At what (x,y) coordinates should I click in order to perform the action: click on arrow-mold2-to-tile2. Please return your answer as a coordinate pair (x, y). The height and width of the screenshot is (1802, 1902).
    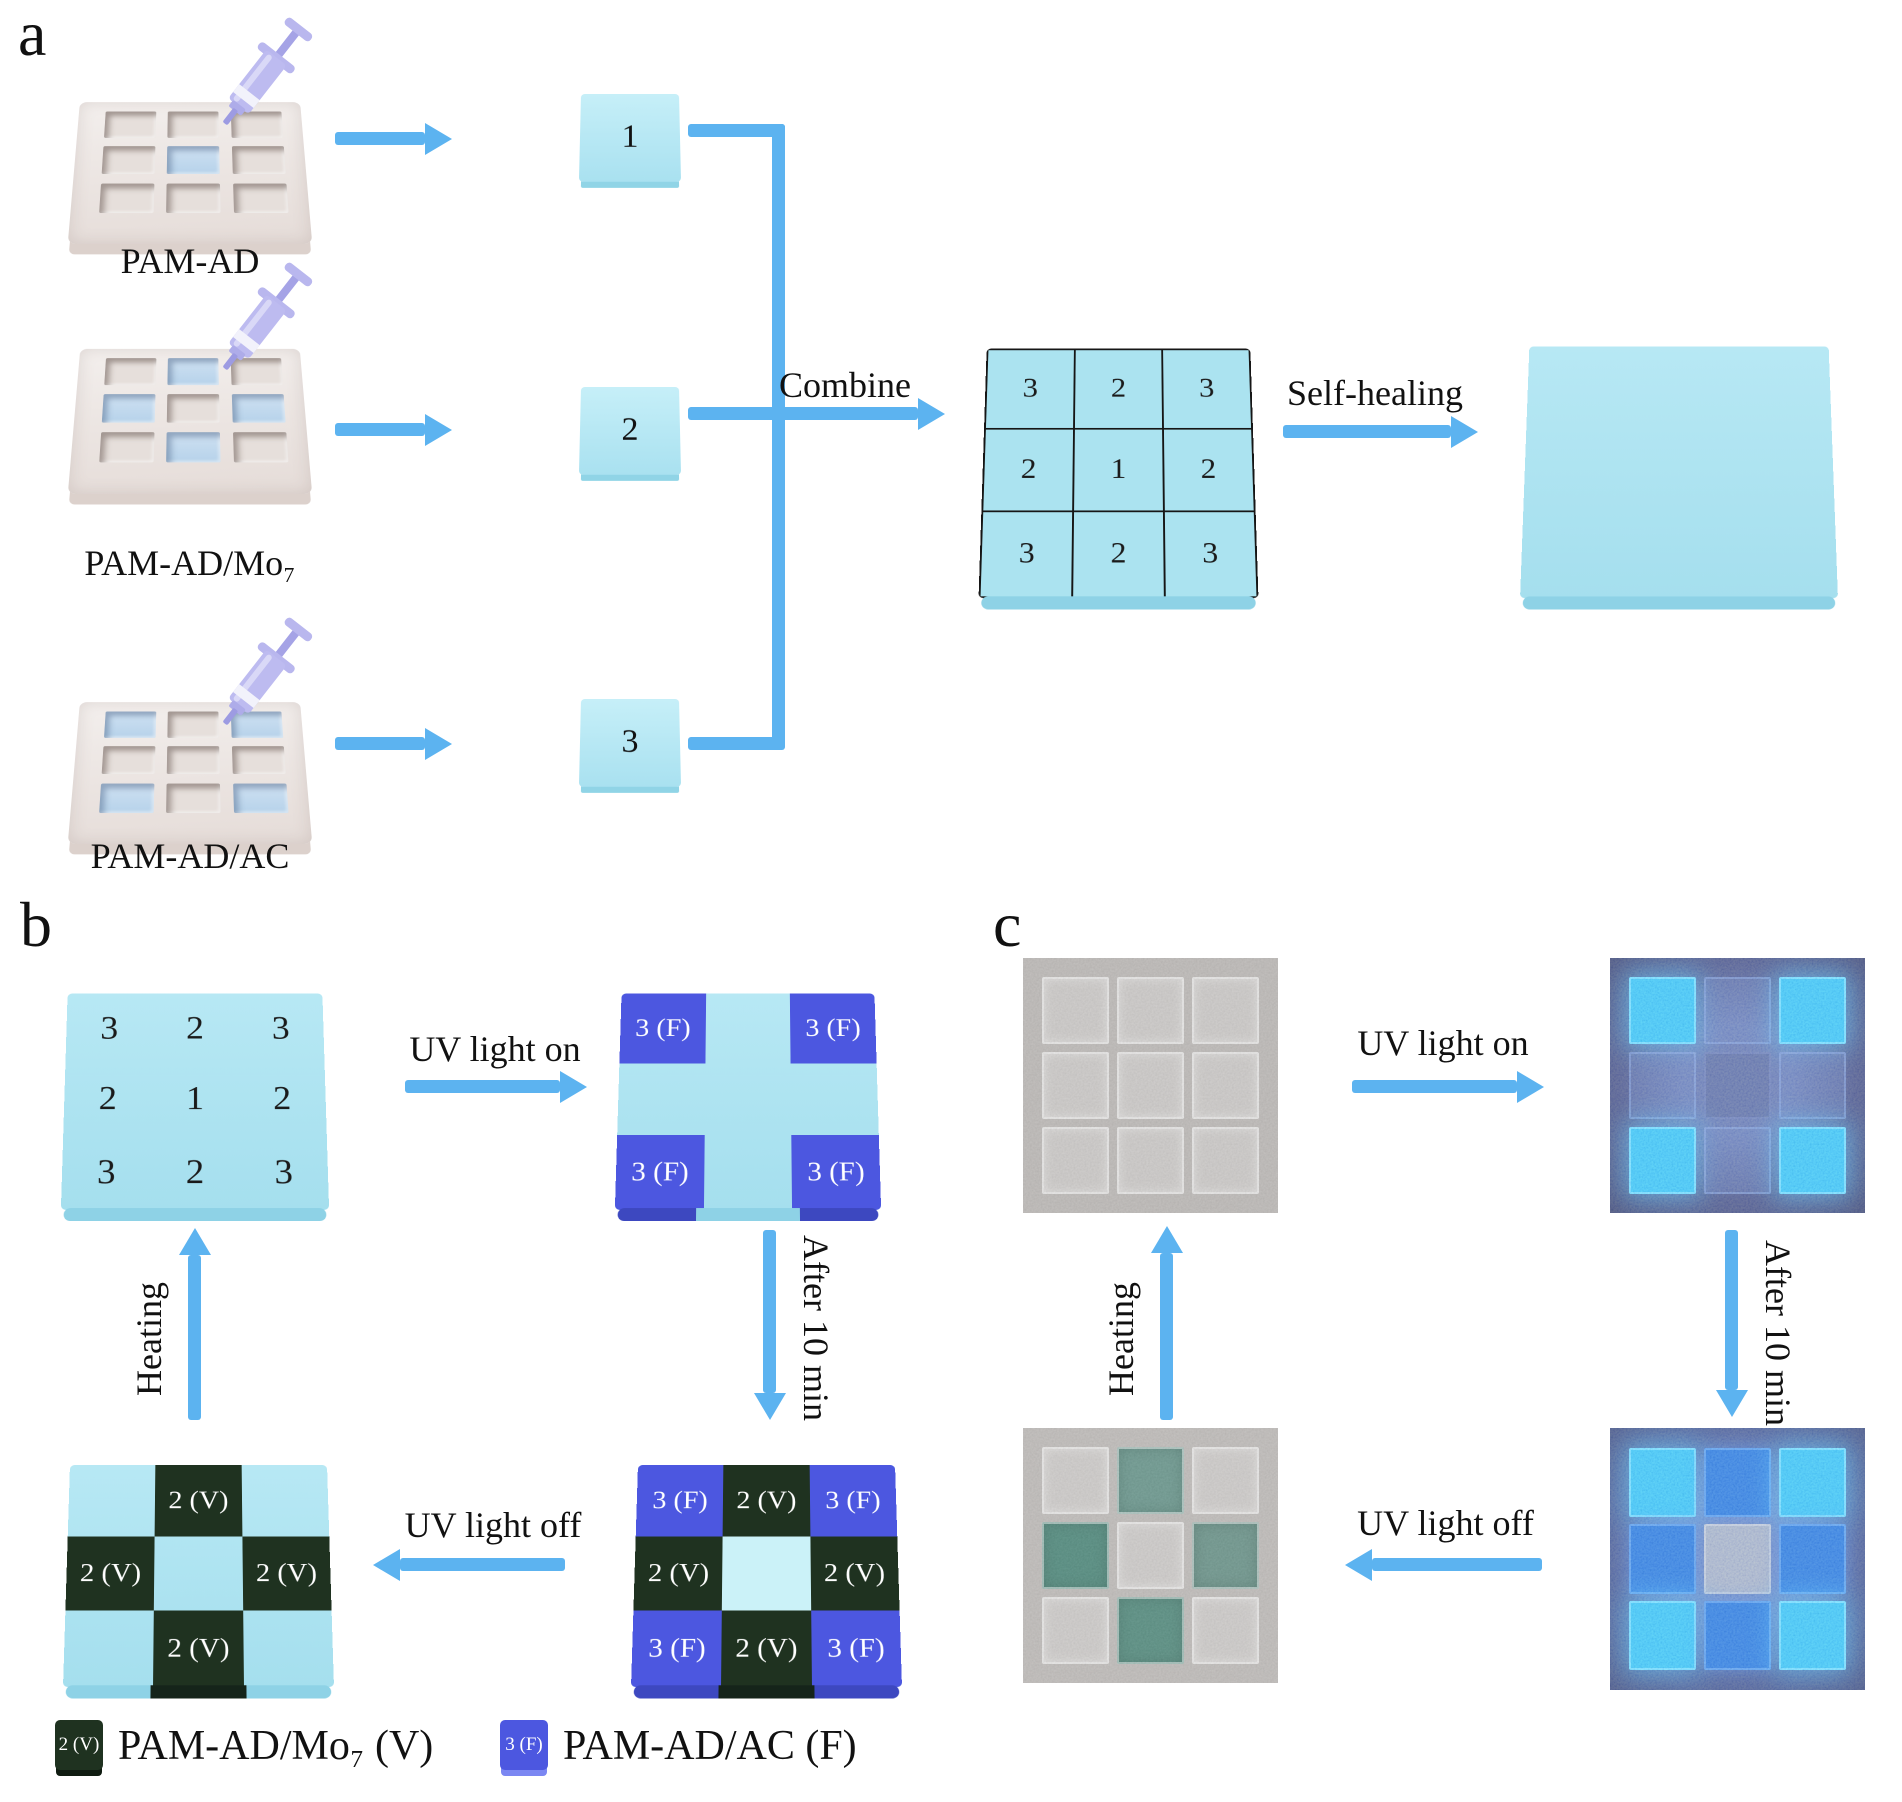
    Looking at the image, I should click on (380, 429).